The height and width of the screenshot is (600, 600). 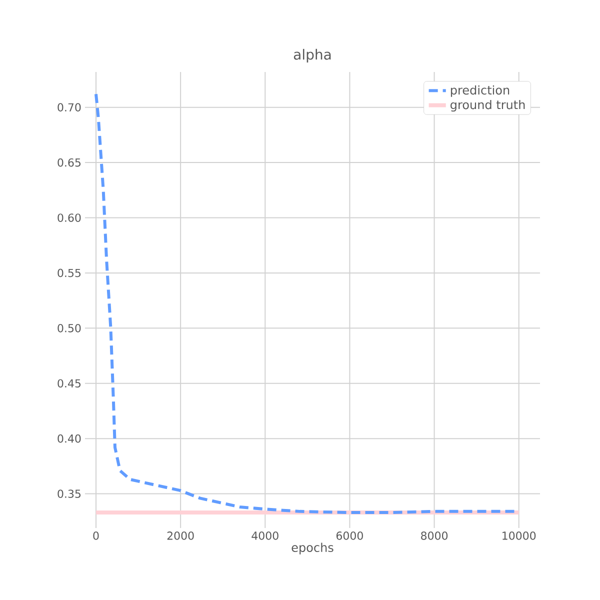 What do you see at coordinates (480, 91) in the screenshot?
I see `legend-label: prediction` at bounding box center [480, 91].